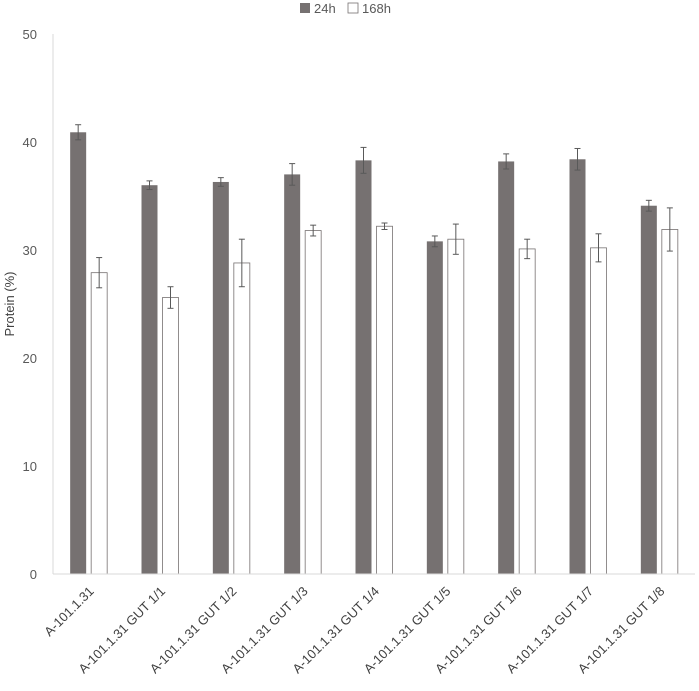  What do you see at coordinates (28, 304) in the screenshot?
I see `y-axis: 0 10 20 30 40 50 Protein (%)` at bounding box center [28, 304].